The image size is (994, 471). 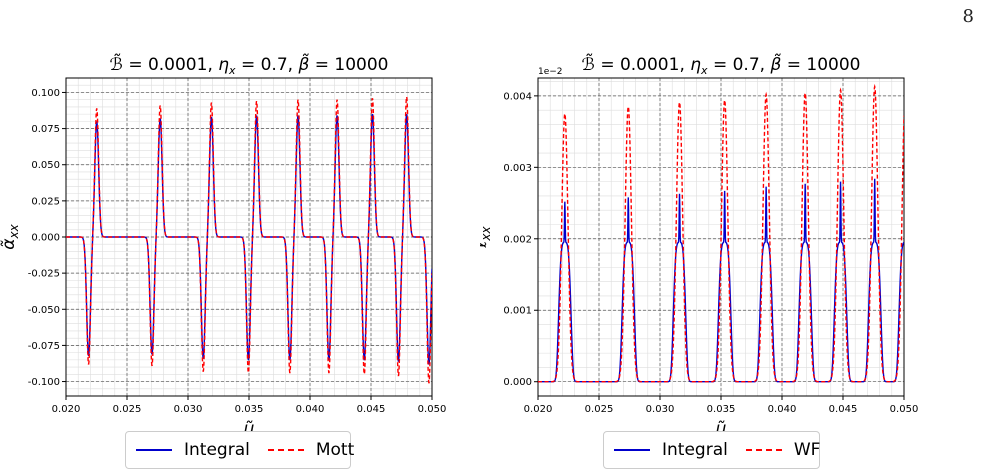 I want to click on y-tick-label: 0.100, so click(x=45, y=93).